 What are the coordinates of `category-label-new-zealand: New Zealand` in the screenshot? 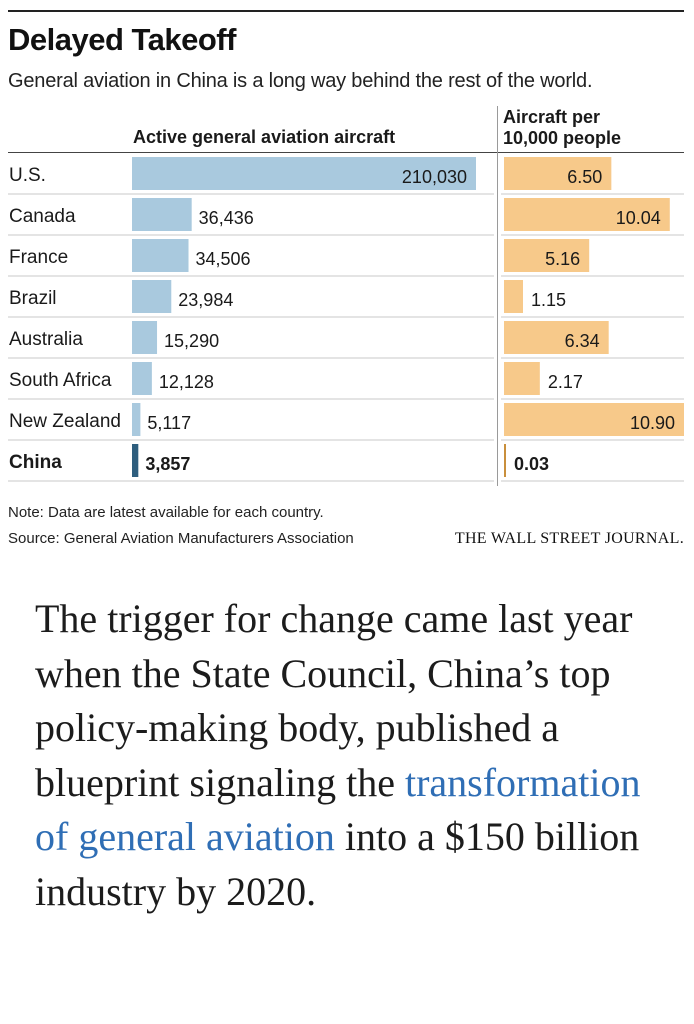 It's located at (65, 421).